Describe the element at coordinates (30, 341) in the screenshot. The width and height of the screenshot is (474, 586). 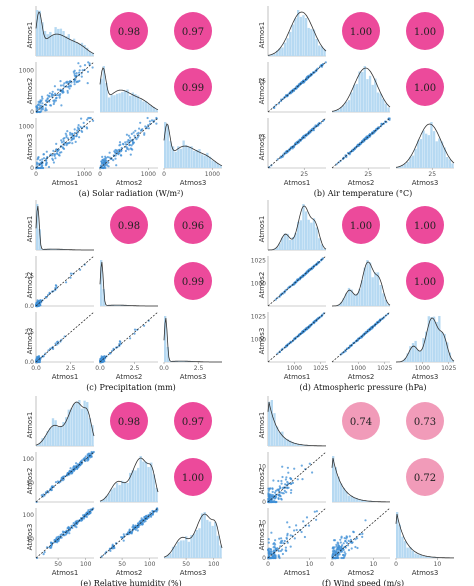
I see `y-axis-label: Atmos3` at that location.